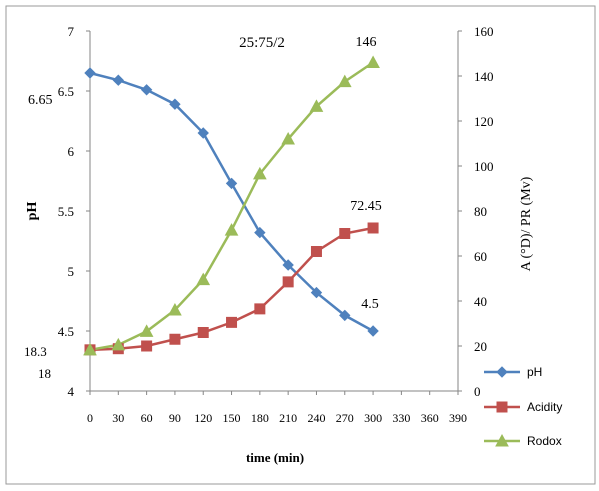 This screenshot has height=491, width=599. Describe the element at coordinates (484, 166) in the screenshot. I see `y-right-tick-label: 100` at that location.